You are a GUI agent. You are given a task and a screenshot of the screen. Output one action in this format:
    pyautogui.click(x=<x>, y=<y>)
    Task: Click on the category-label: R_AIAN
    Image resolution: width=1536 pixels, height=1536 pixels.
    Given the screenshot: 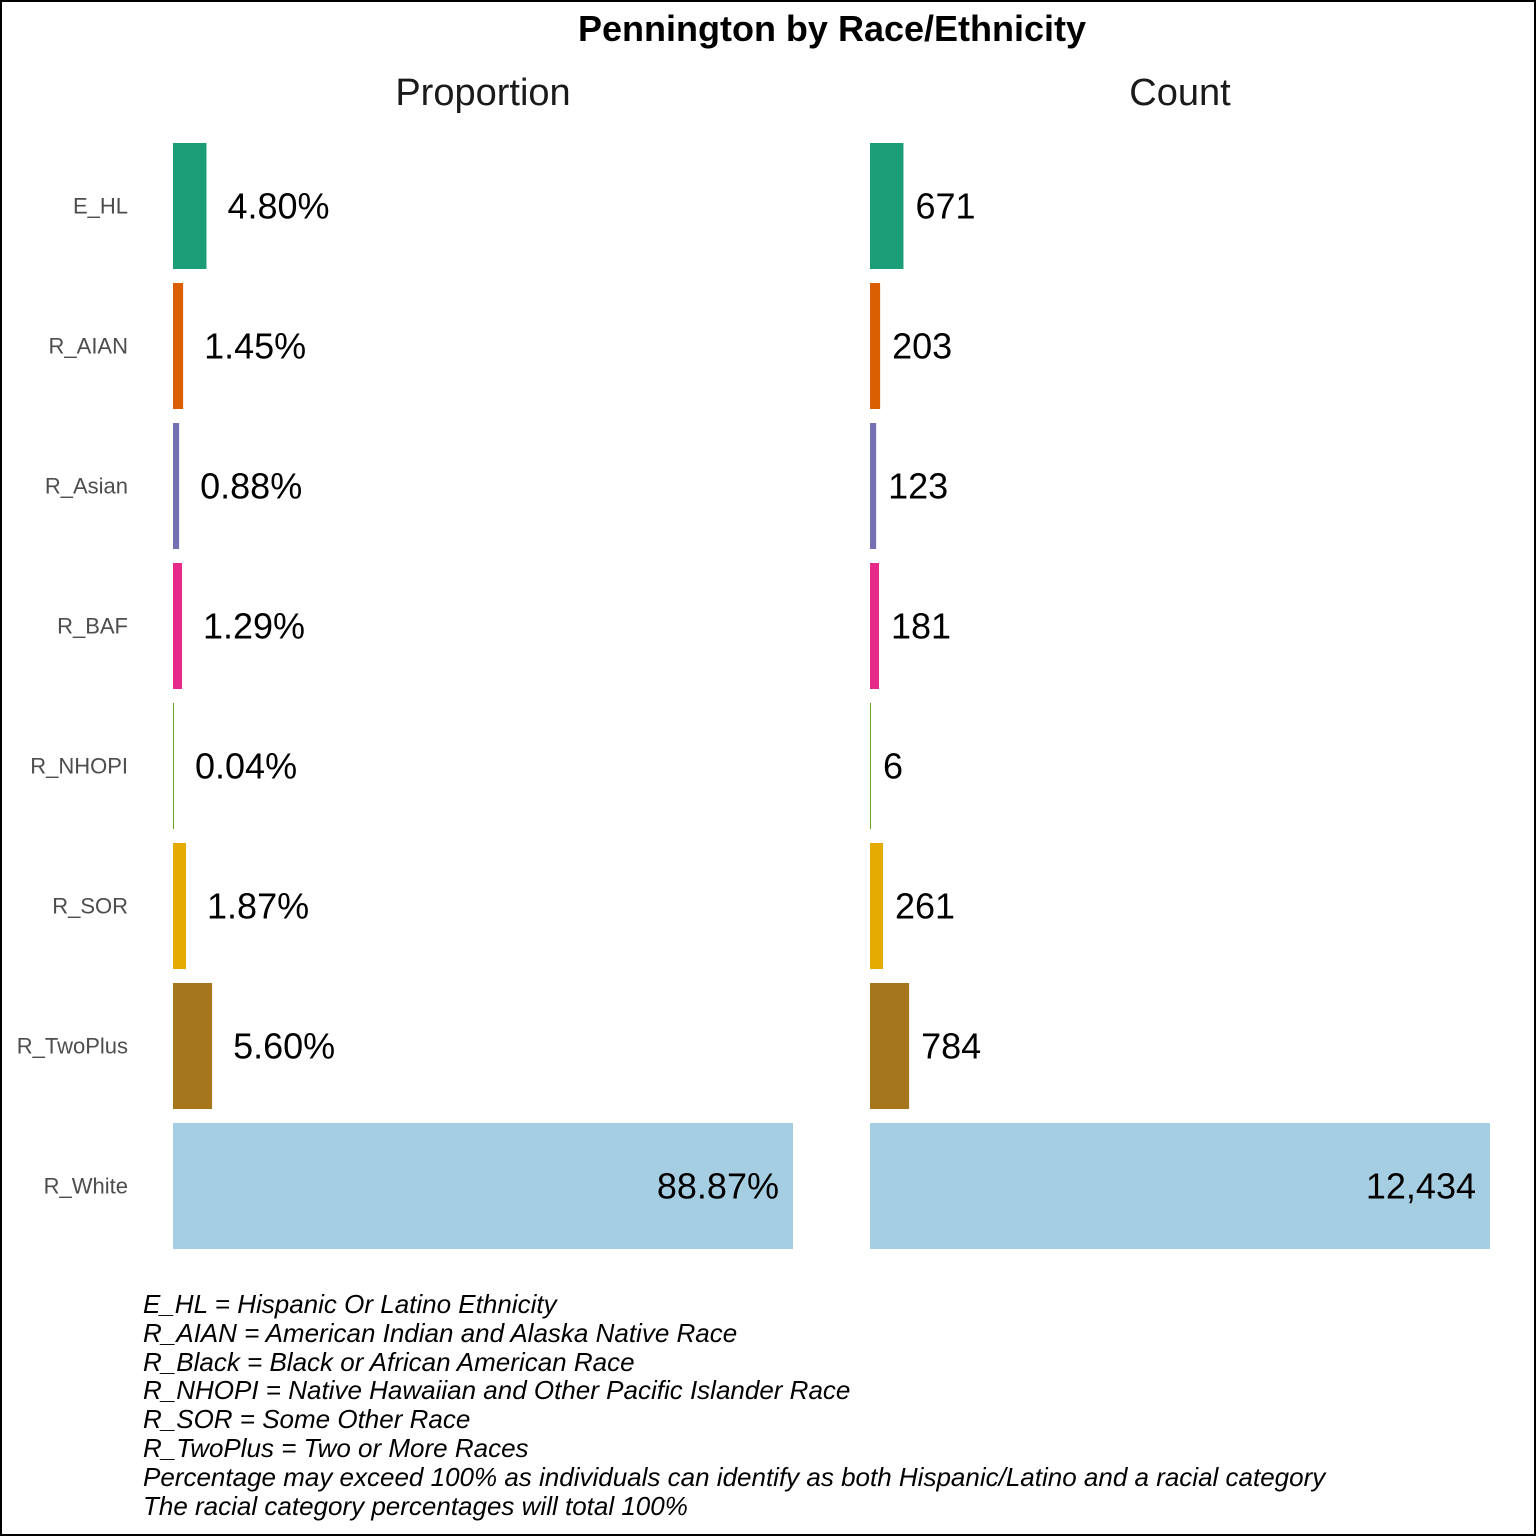 What is the action you would take?
    pyautogui.click(x=88, y=346)
    